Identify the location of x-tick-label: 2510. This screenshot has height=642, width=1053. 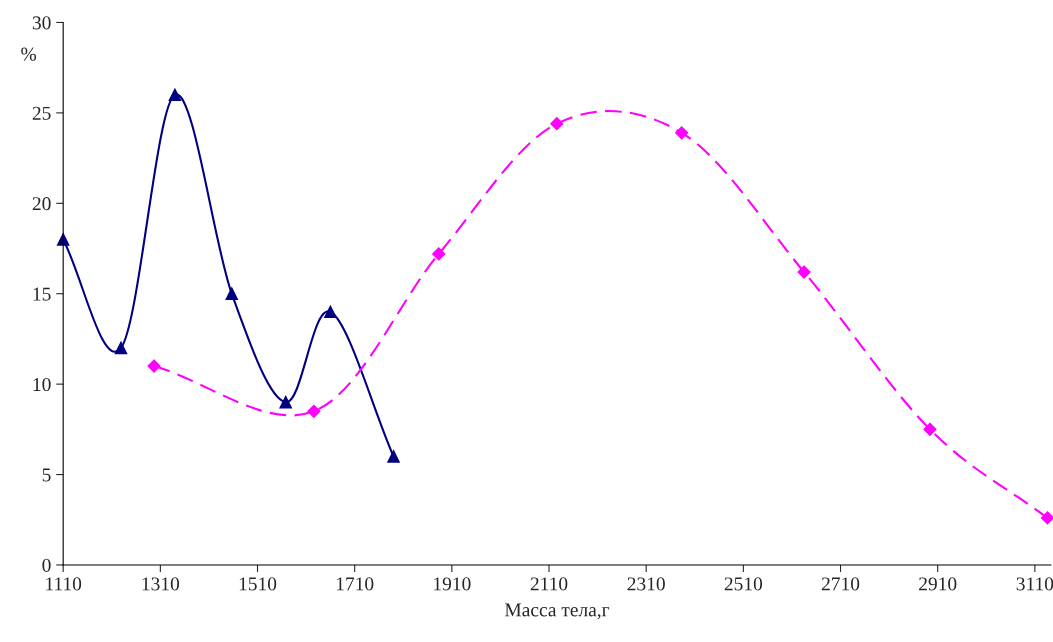
(743, 584).